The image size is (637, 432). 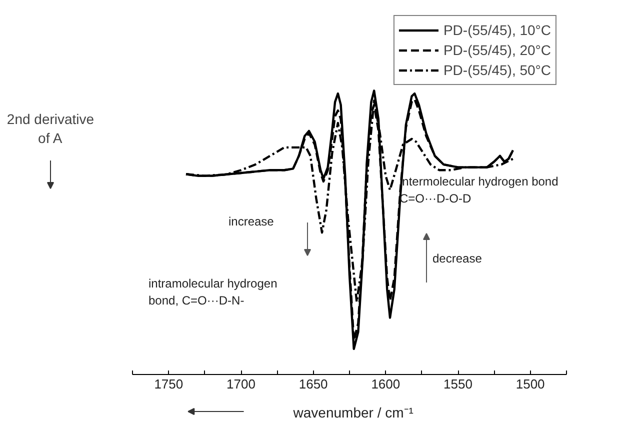 What do you see at coordinates (497, 50) in the screenshot?
I see `legend-label: PD-(55/45), 20°C` at bounding box center [497, 50].